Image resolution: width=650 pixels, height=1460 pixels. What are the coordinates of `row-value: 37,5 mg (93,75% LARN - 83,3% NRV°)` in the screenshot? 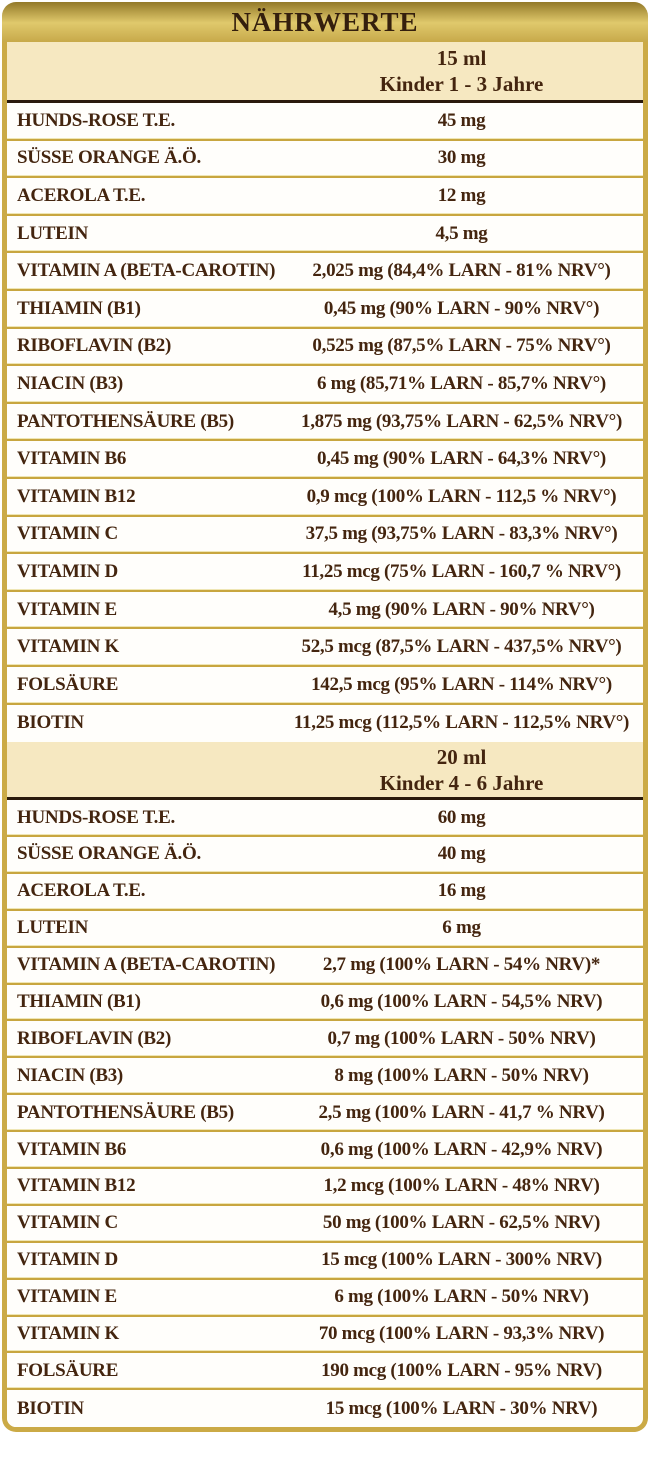 It's located at (461, 534).